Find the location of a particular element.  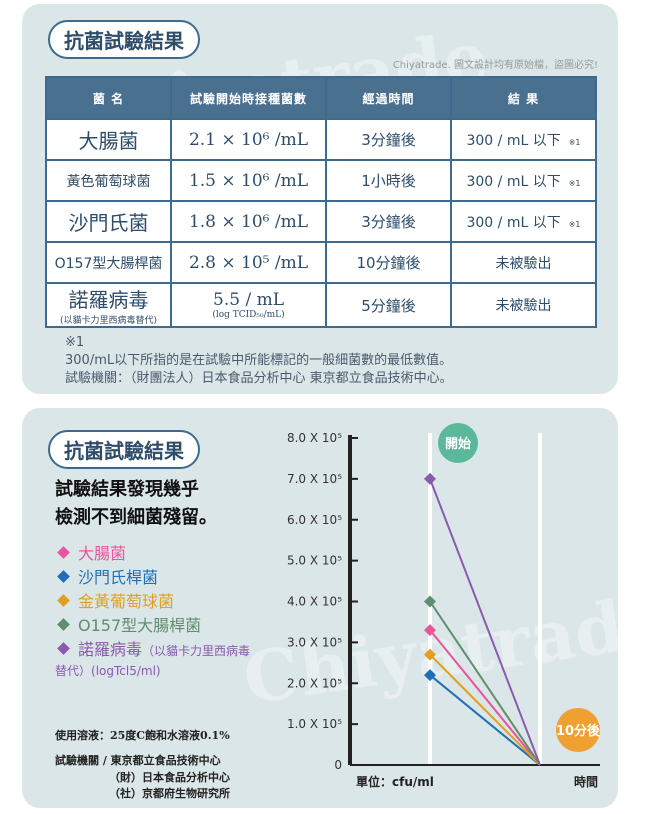

header-cell: 試驗開始時接種菌數 is located at coordinates (248, 98).